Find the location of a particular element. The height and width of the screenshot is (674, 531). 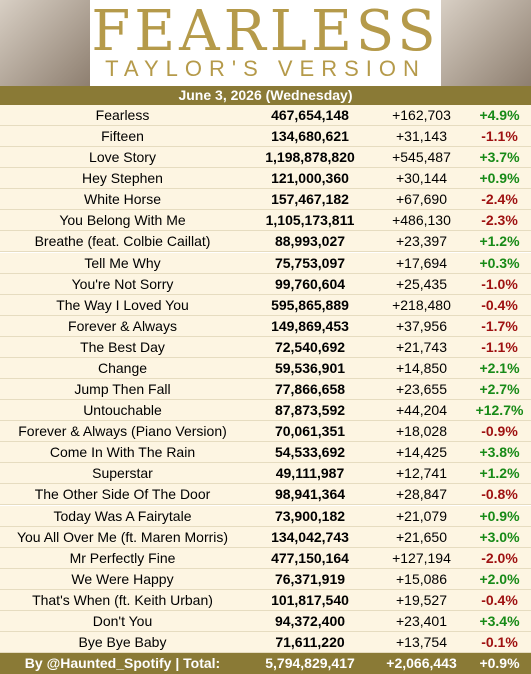

total-streams: 70,061,351 is located at coordinates (310, 431).